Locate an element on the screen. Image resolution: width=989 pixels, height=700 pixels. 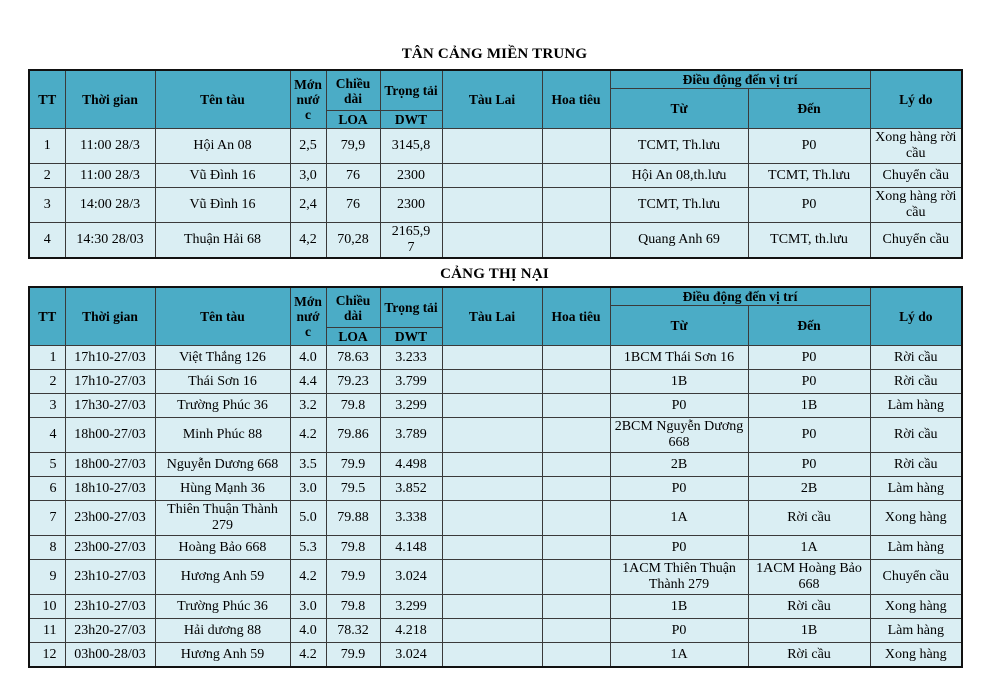
cell-ten-tau: Hải dương 88 is located at coordinates (222, 630).